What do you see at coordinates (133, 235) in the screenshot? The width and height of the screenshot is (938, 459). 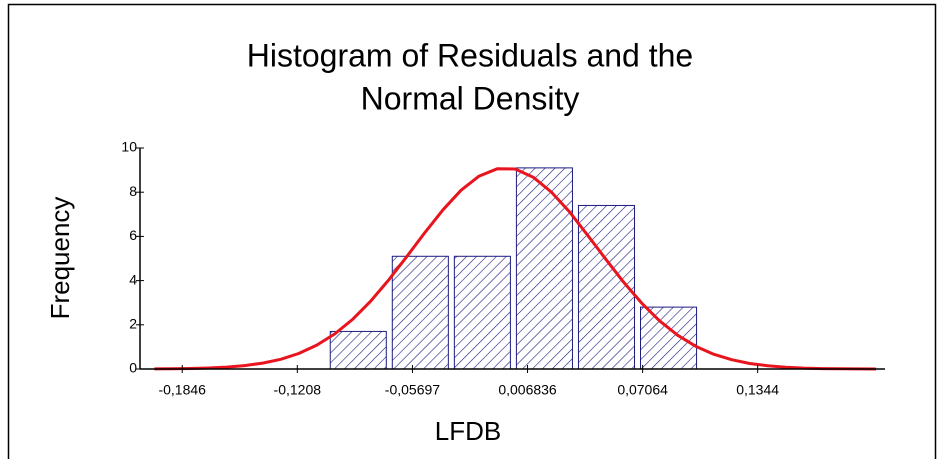 I see `y-tick-label: 6` at bounding box center [133, 235].